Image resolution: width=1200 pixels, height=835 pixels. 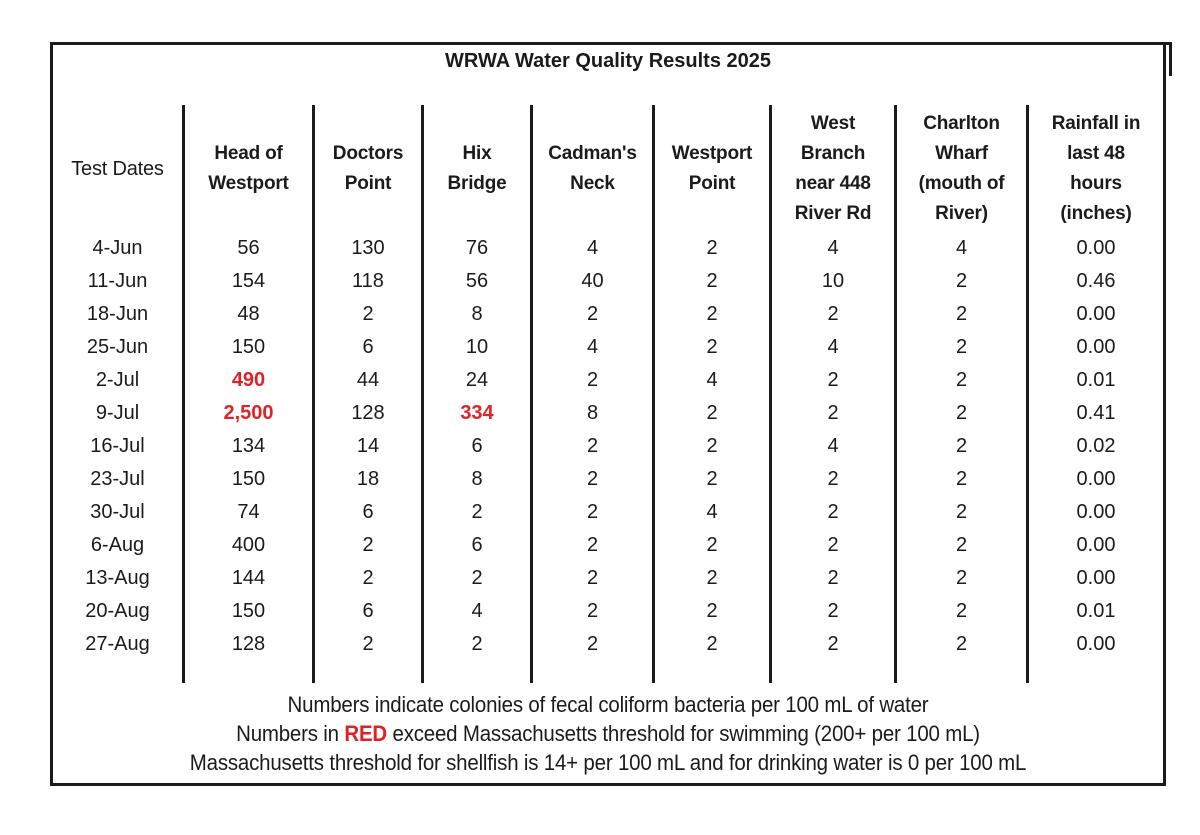 I want to click on value-cell: 134, so click(x=247, y=446).